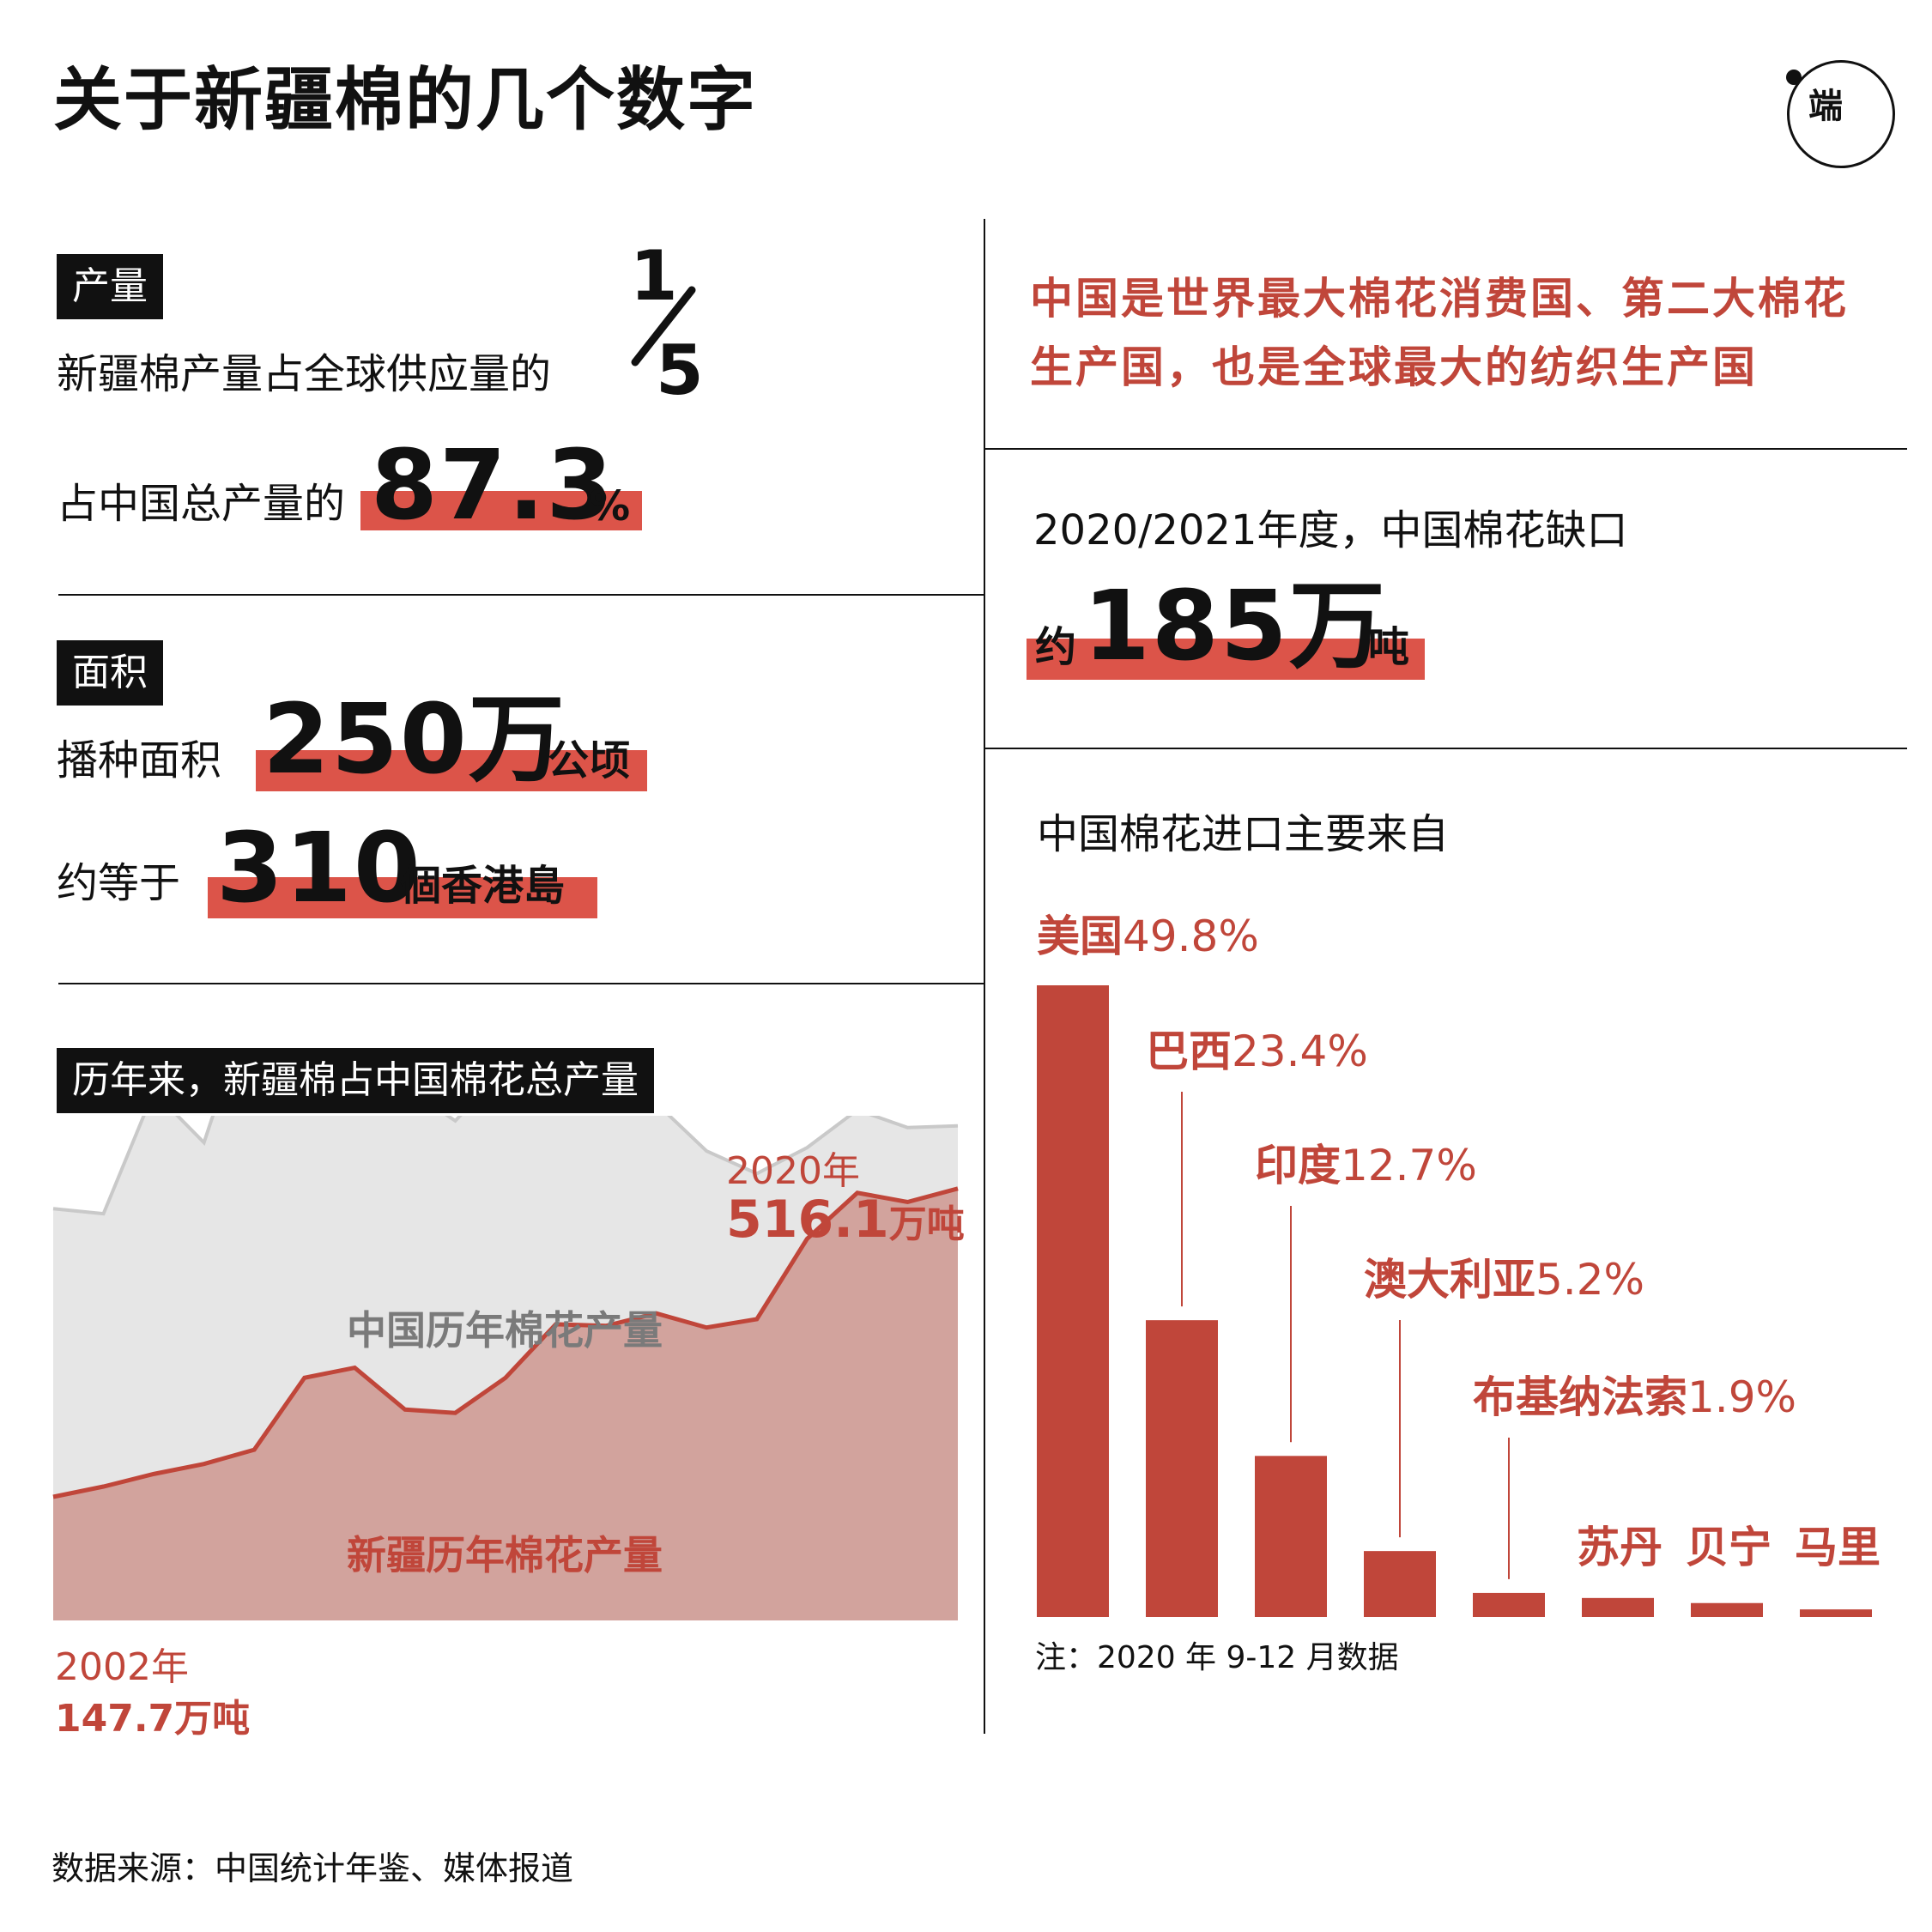 The width and height of the screenshot is (1932, 1932). Describe the element at coordinates (506, 1166) in the screenshot. I see `china-line` at that location.